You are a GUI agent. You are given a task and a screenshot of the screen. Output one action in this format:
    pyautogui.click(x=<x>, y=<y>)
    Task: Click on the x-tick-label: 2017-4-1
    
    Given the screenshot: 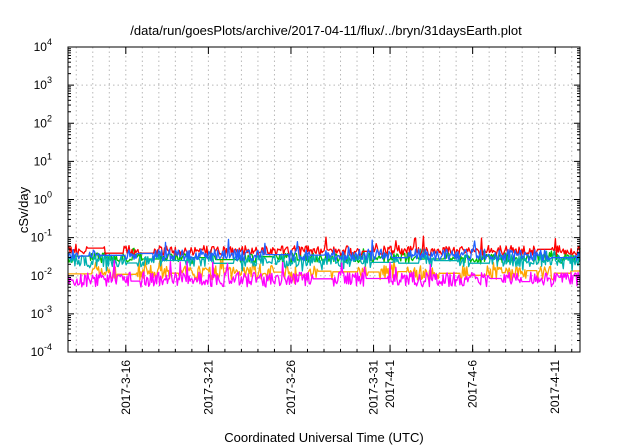 What is the action you would take?
    pyautogui.click(x=390, y=384)
    